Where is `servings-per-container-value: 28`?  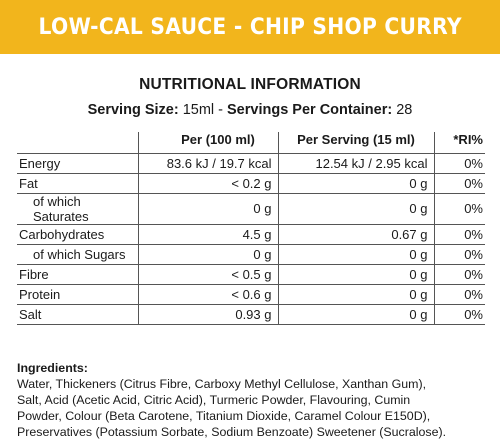 servings-per-container-value: 28 is located at coordinates (402, 110).